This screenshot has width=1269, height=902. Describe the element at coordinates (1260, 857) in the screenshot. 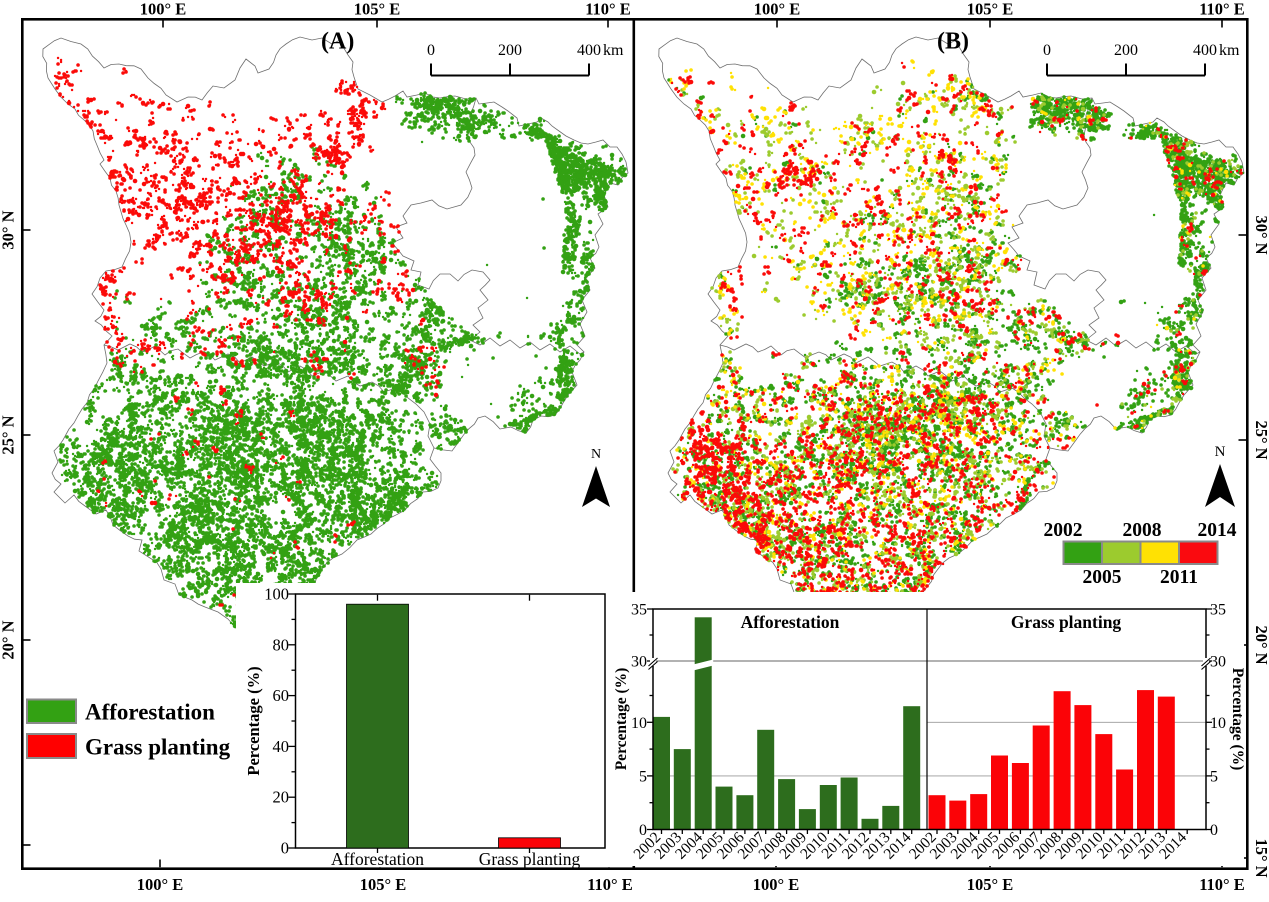

I see `svg-text: 15° N` at that location.